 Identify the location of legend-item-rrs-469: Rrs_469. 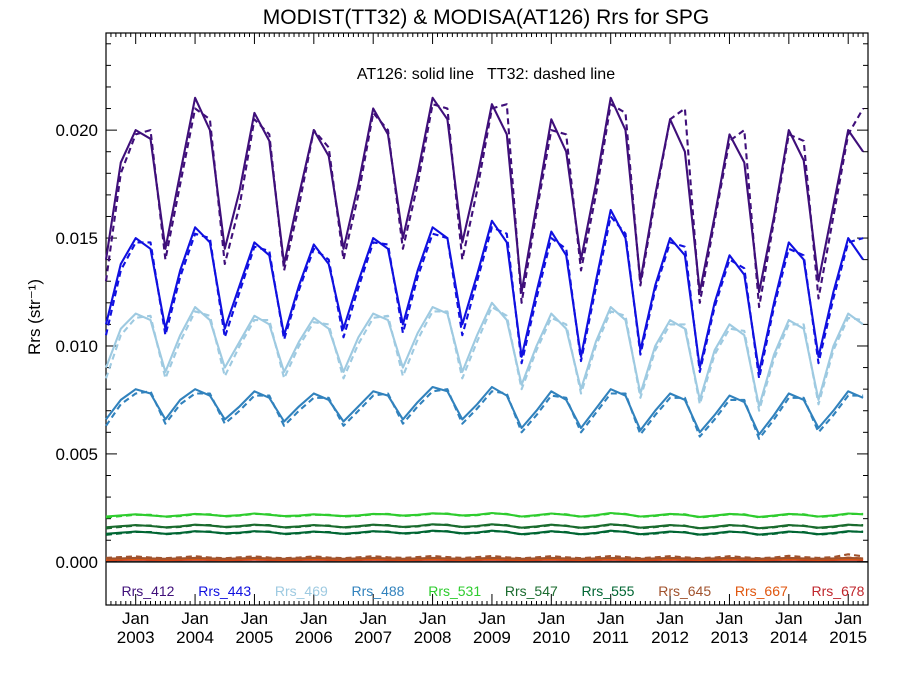
(301, 591).